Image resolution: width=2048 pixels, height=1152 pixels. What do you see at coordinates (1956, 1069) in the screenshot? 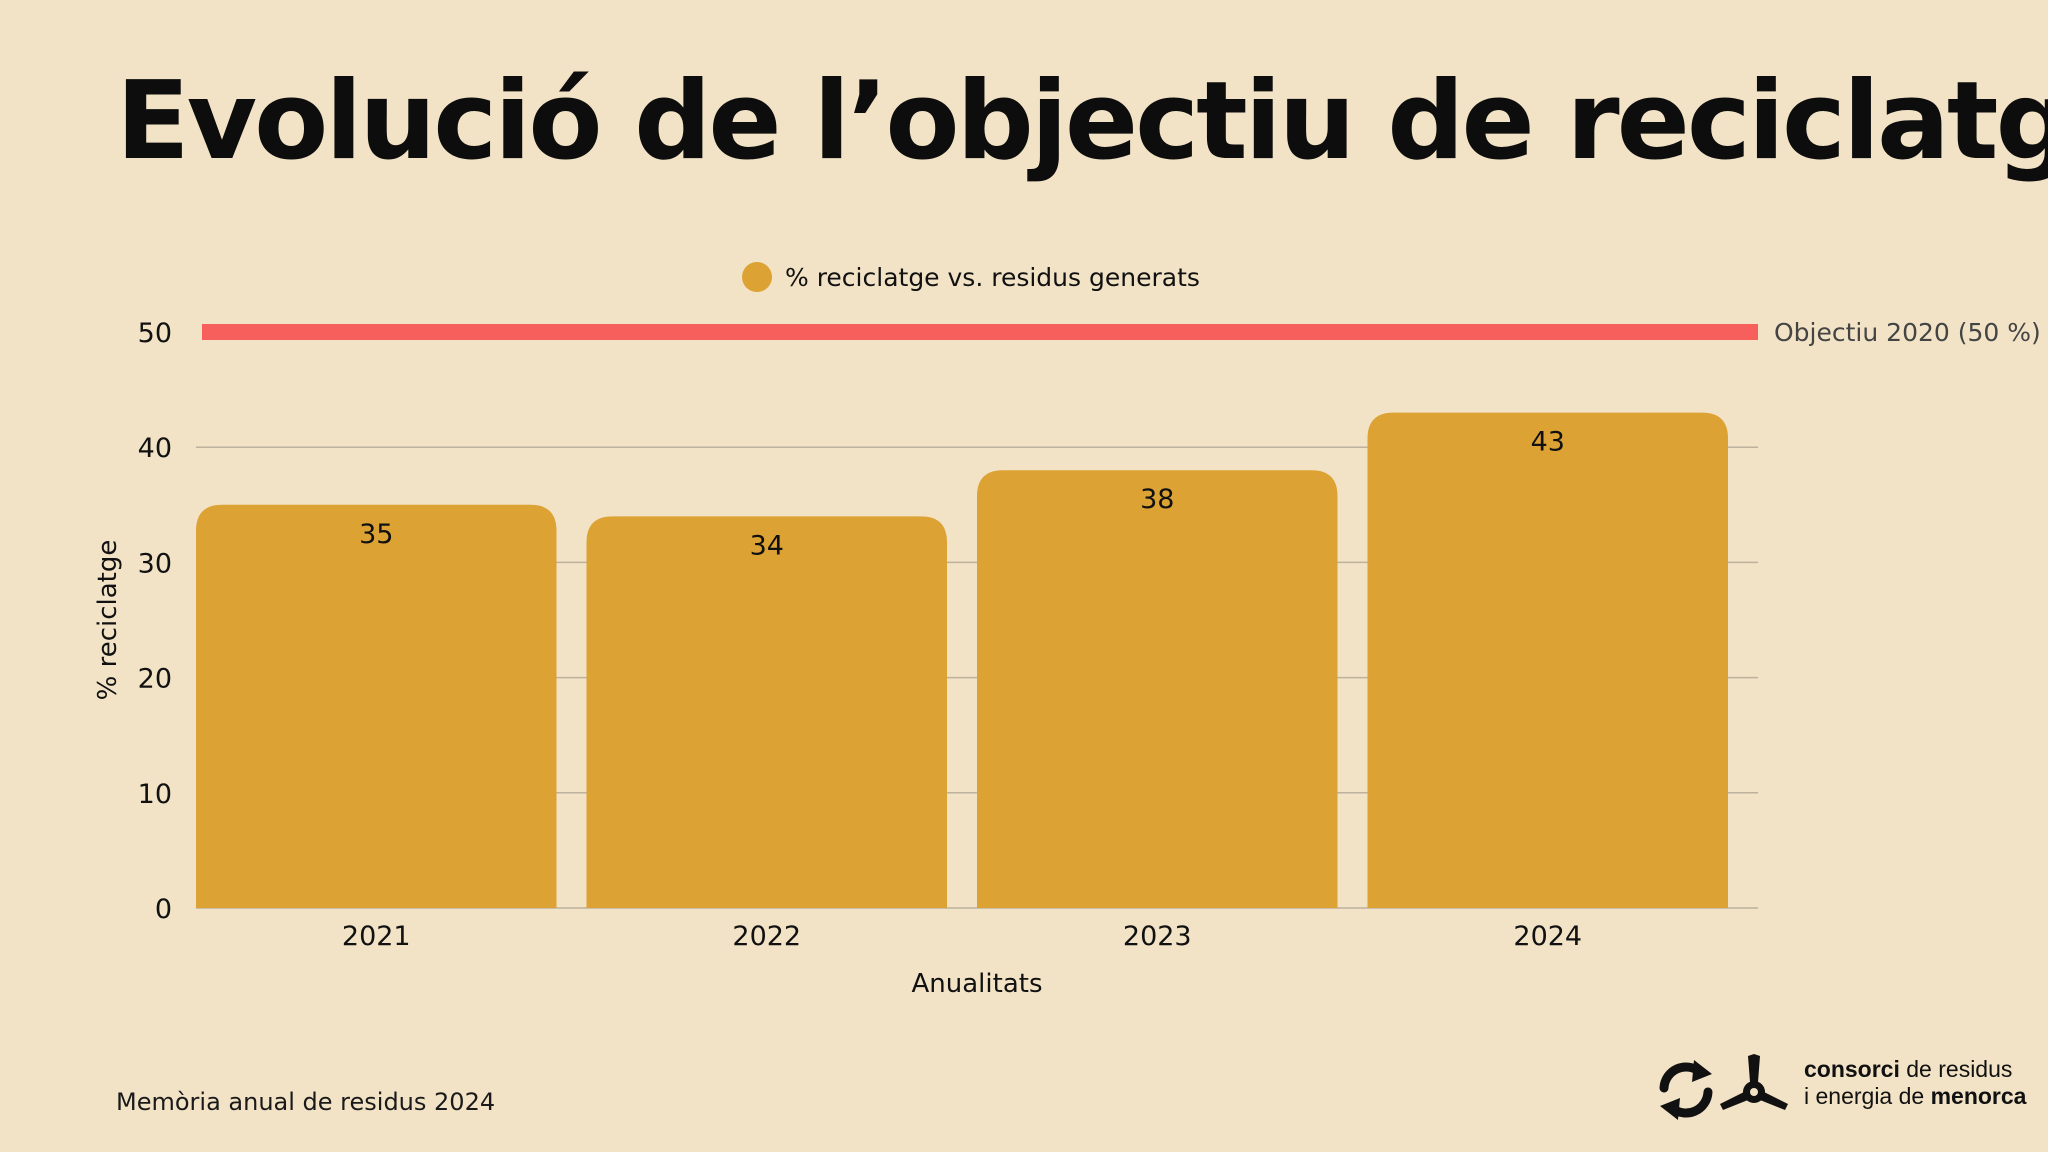
I see `brand-line-1-rest: de residus` at bounding box center [1956, 1069].